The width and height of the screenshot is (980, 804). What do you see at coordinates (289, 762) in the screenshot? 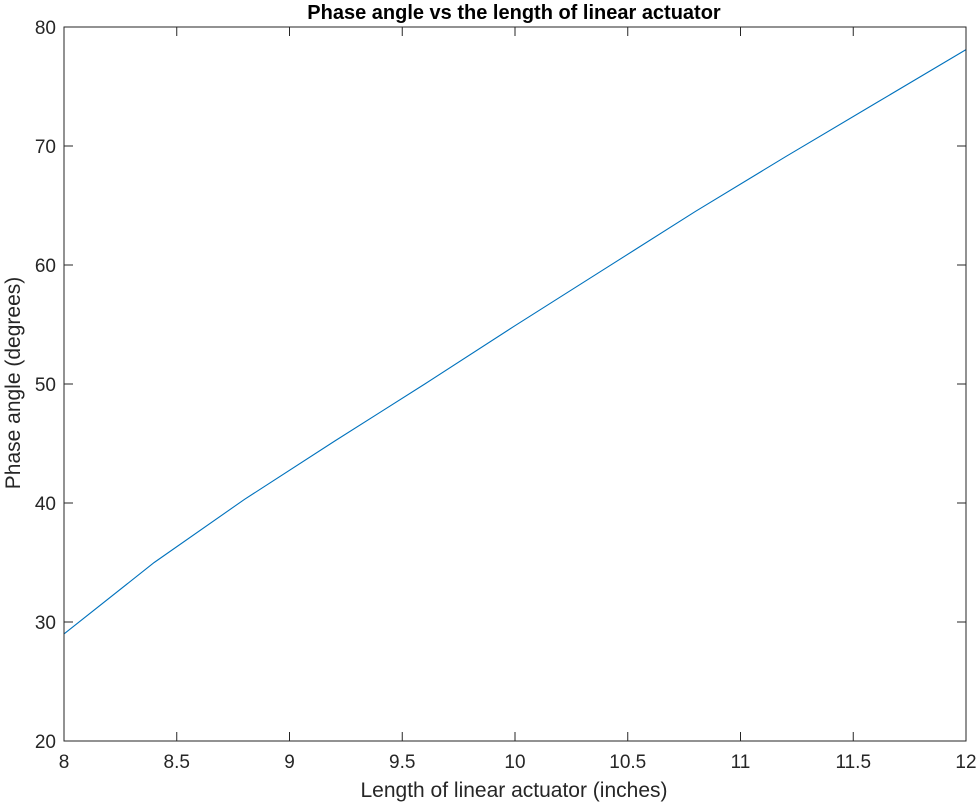
I see `x-tick-label: 9` at bounding box center [289, 762].